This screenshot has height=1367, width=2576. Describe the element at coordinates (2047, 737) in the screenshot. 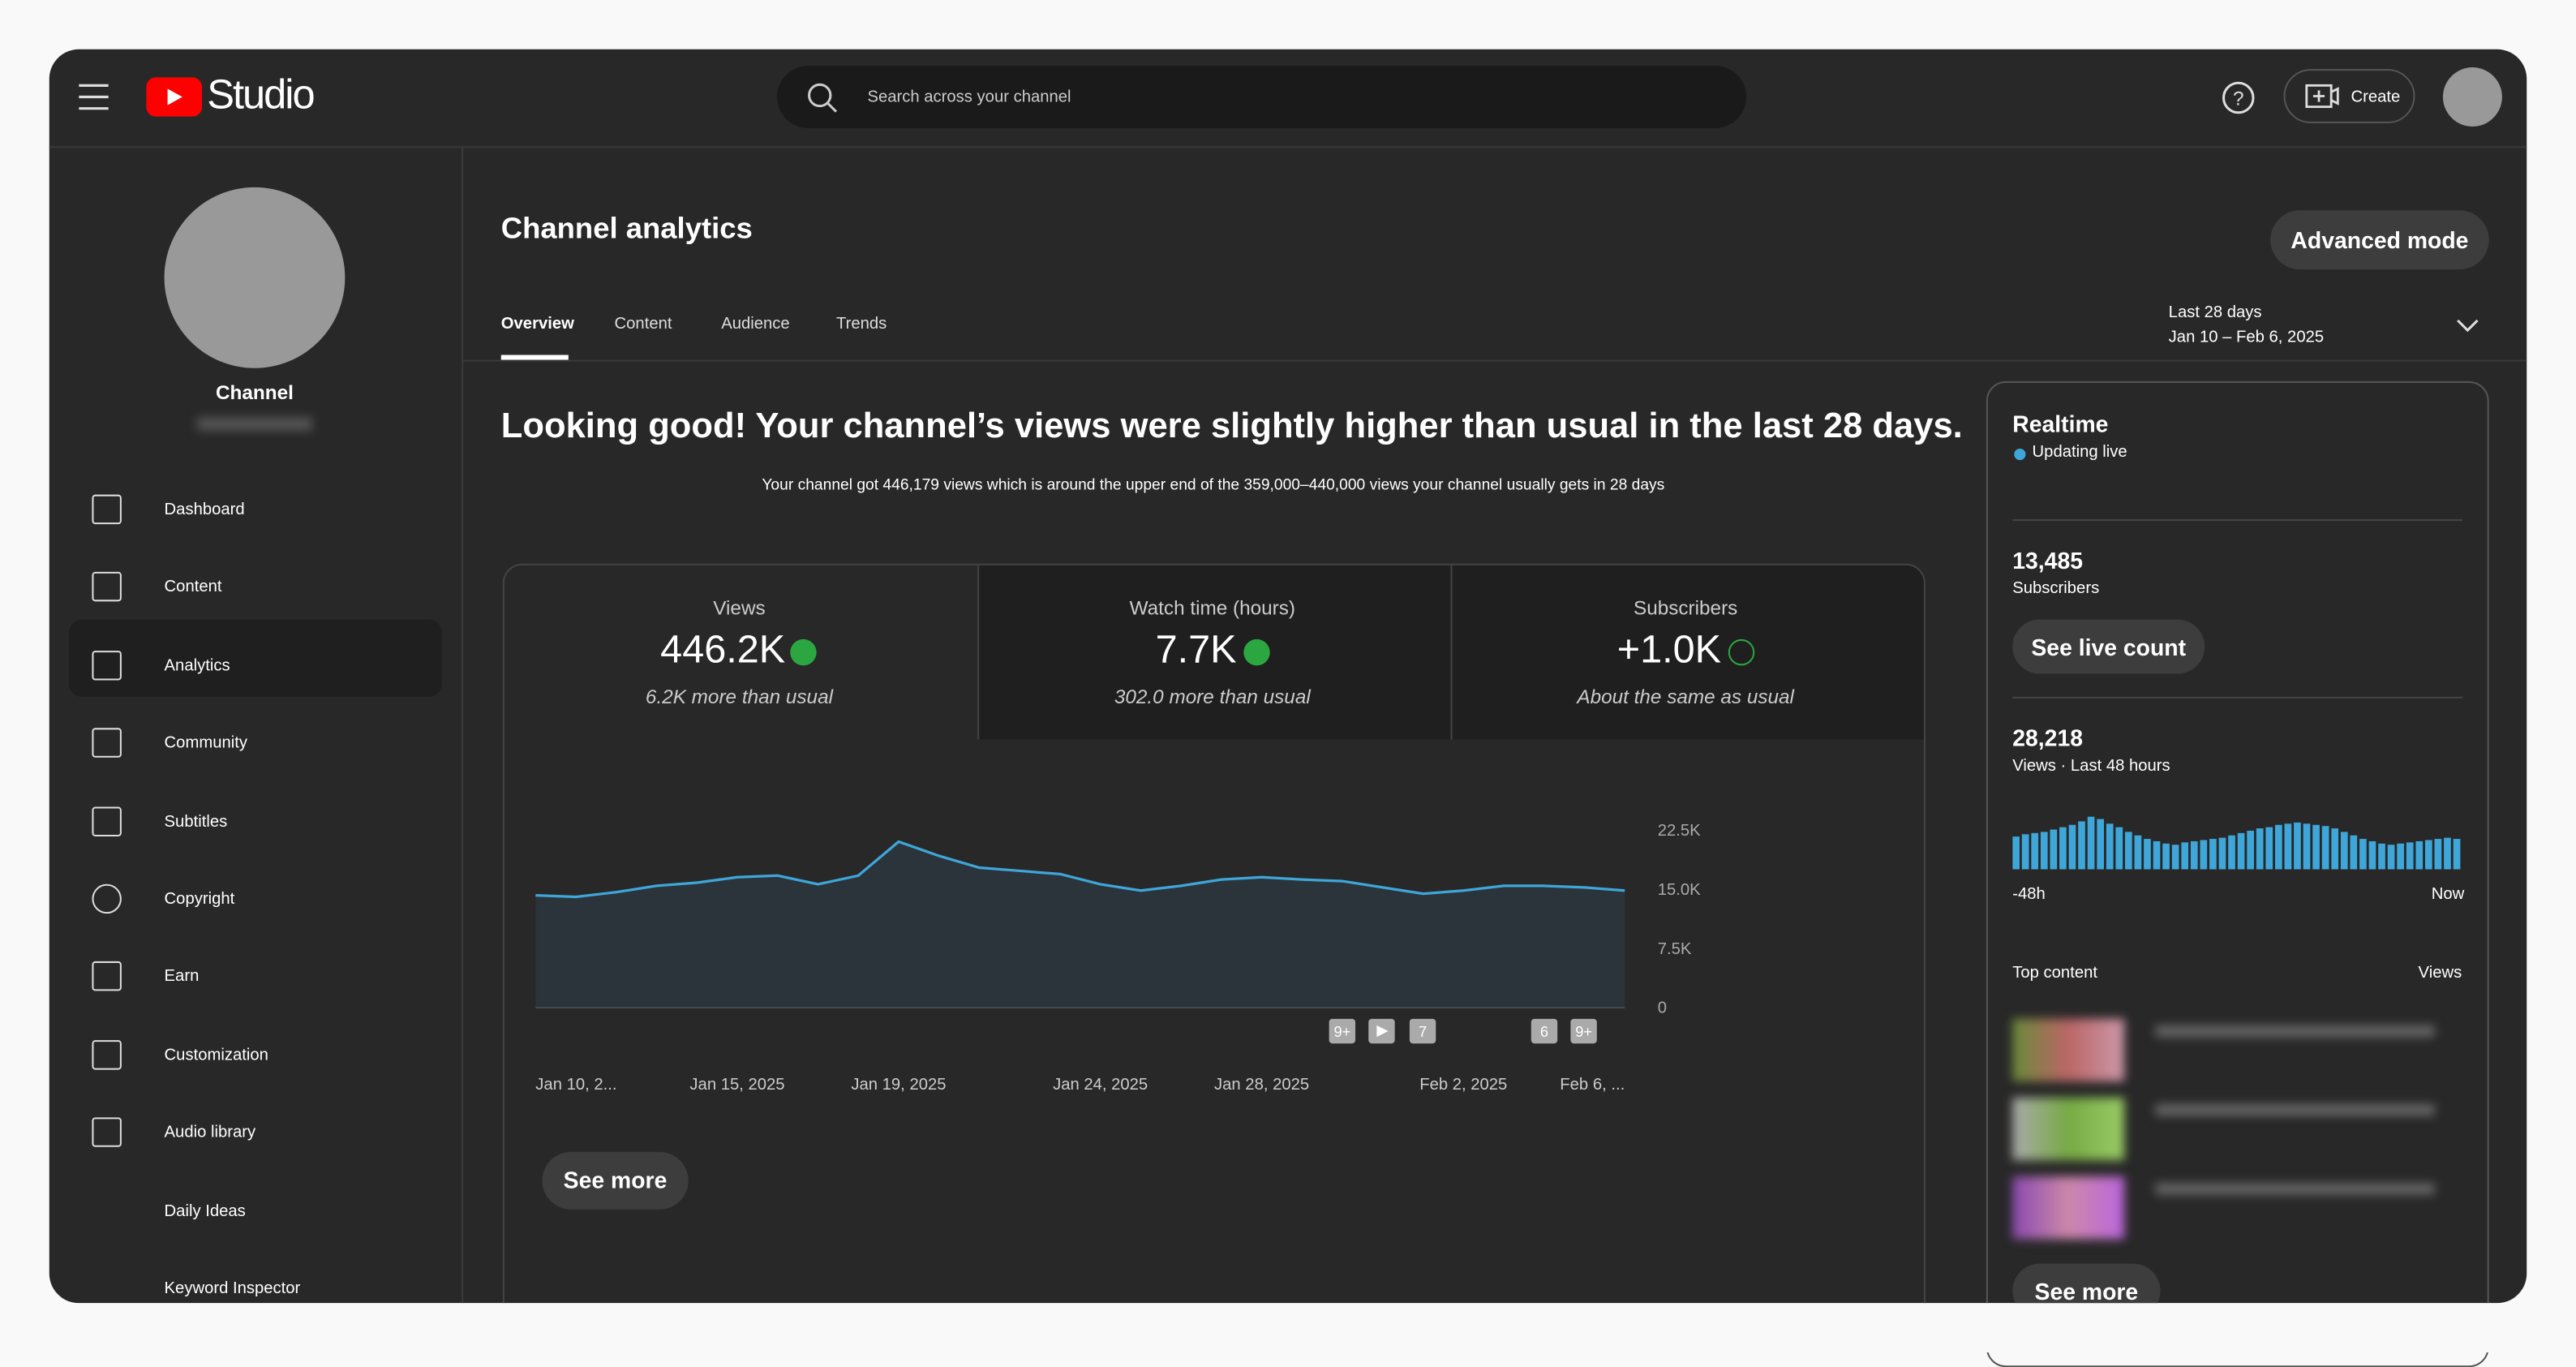

I see `views-value: 28,218` at that location.